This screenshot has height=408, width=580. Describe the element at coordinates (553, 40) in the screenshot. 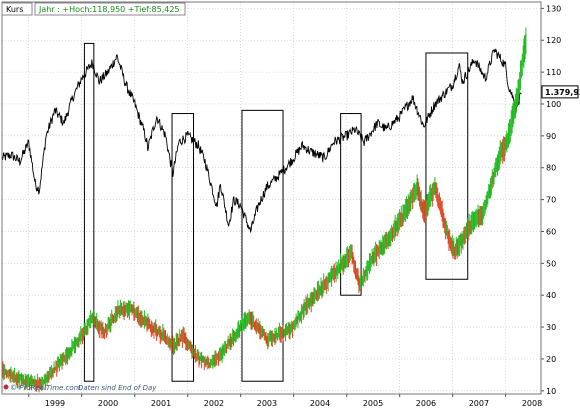

I see `y-tick-label: 120` at that location.